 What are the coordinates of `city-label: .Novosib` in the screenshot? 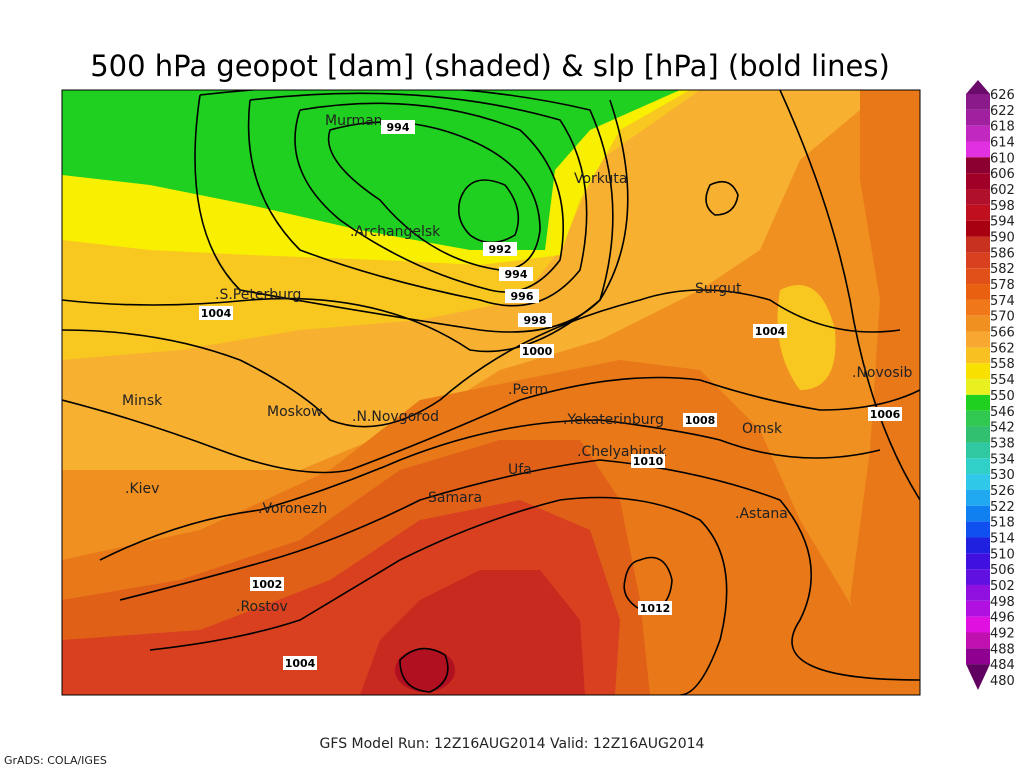 It's located at (882, 373).